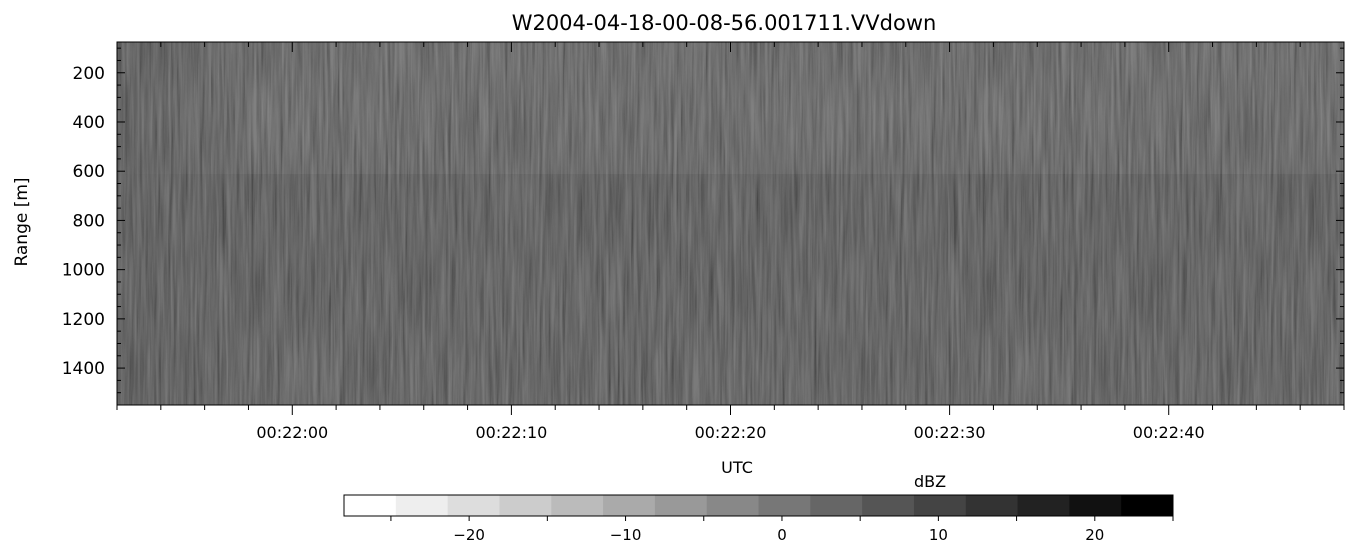 This screenshot has height=548, width=1370. Describe the element at coordinates (731, 432) in the screenshot. I see `x-tick-label: 00:22:20` at that location.